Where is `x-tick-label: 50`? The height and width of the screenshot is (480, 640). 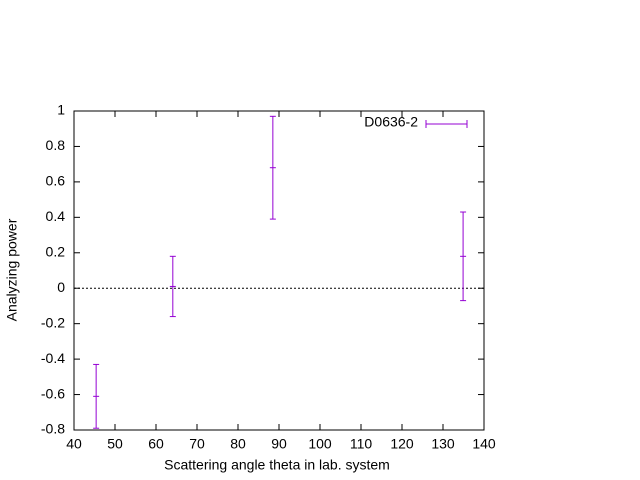
x-tick-label: 50 is located at coordinates (115, 444).